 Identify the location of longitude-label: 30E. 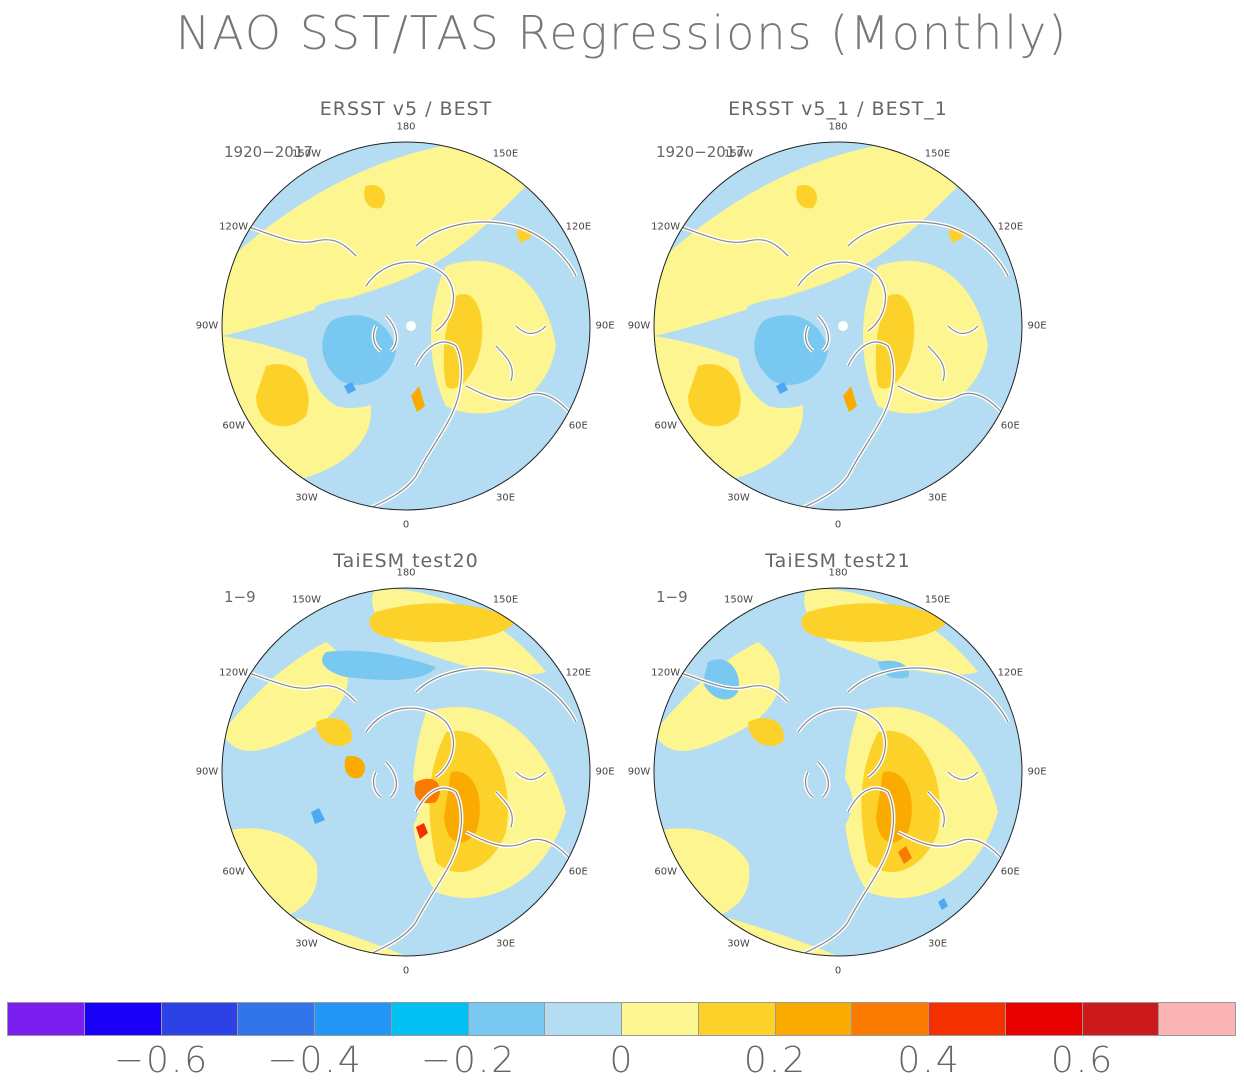
(505, 498).